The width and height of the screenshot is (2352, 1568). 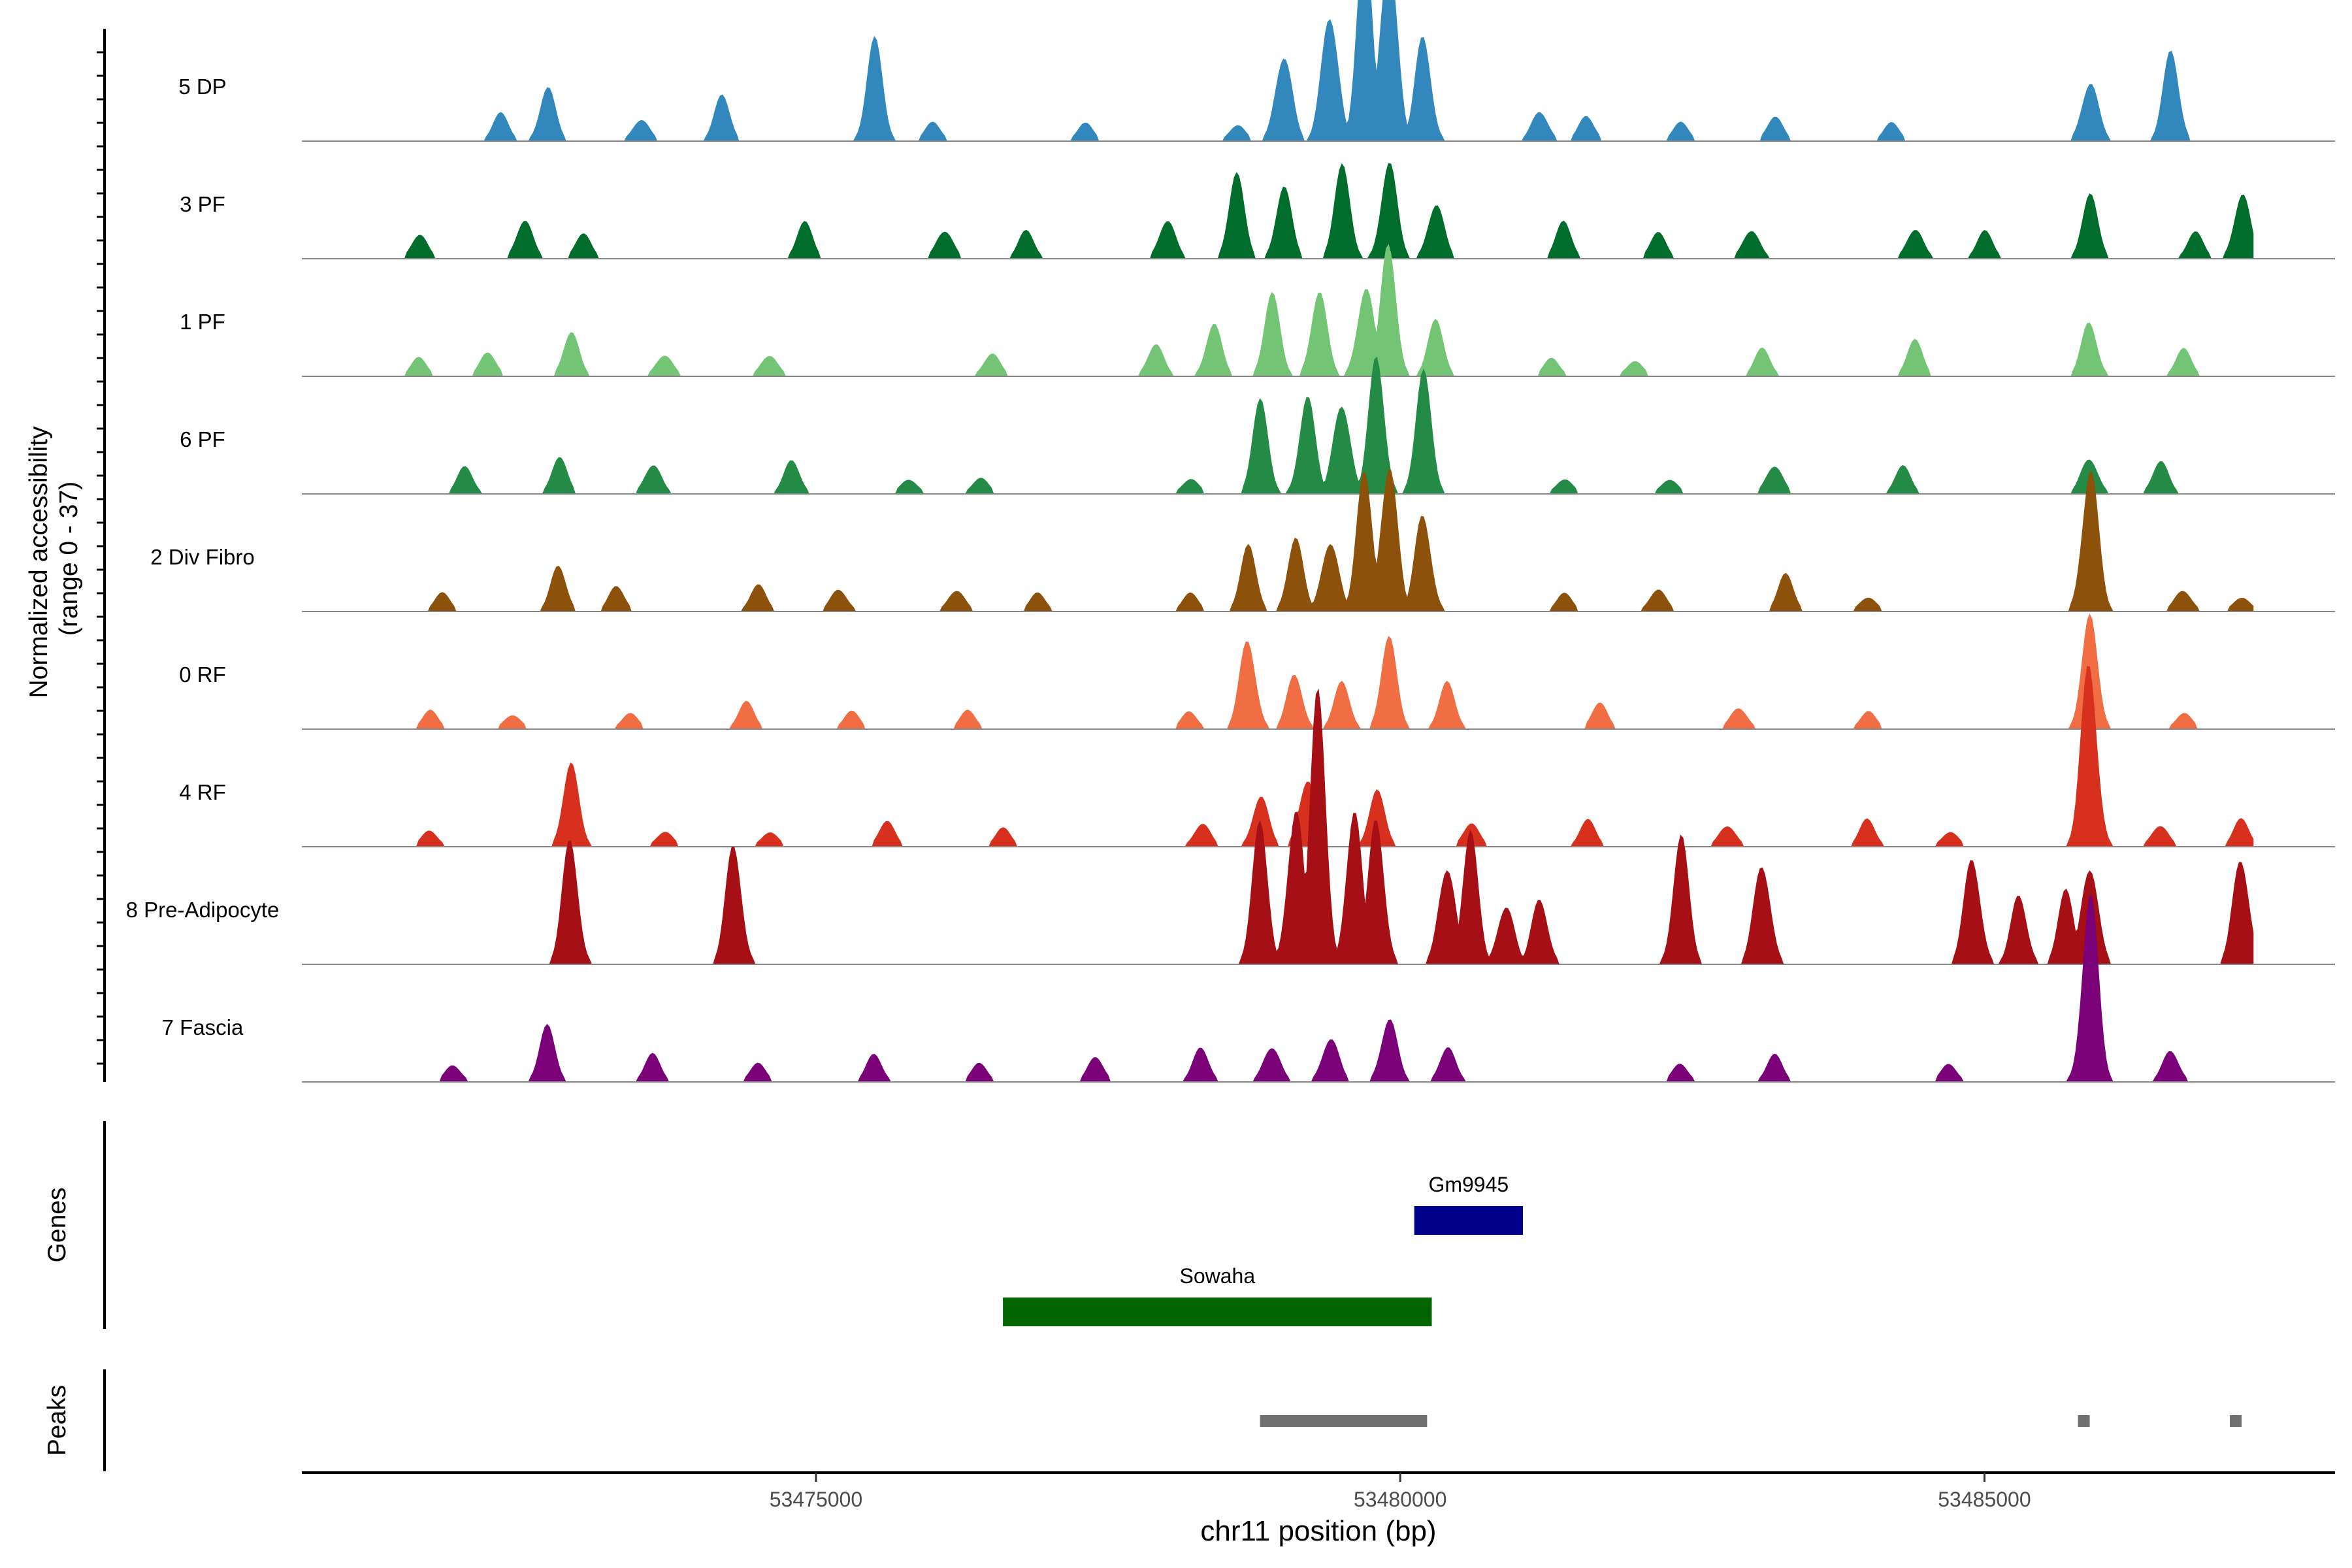 I want to click on track: 3 PF, so click(x=1257, y=211).